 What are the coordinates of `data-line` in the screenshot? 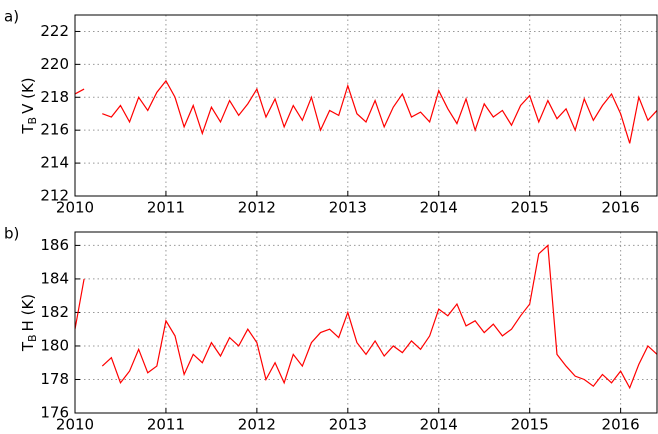 It's located at (366, 111).